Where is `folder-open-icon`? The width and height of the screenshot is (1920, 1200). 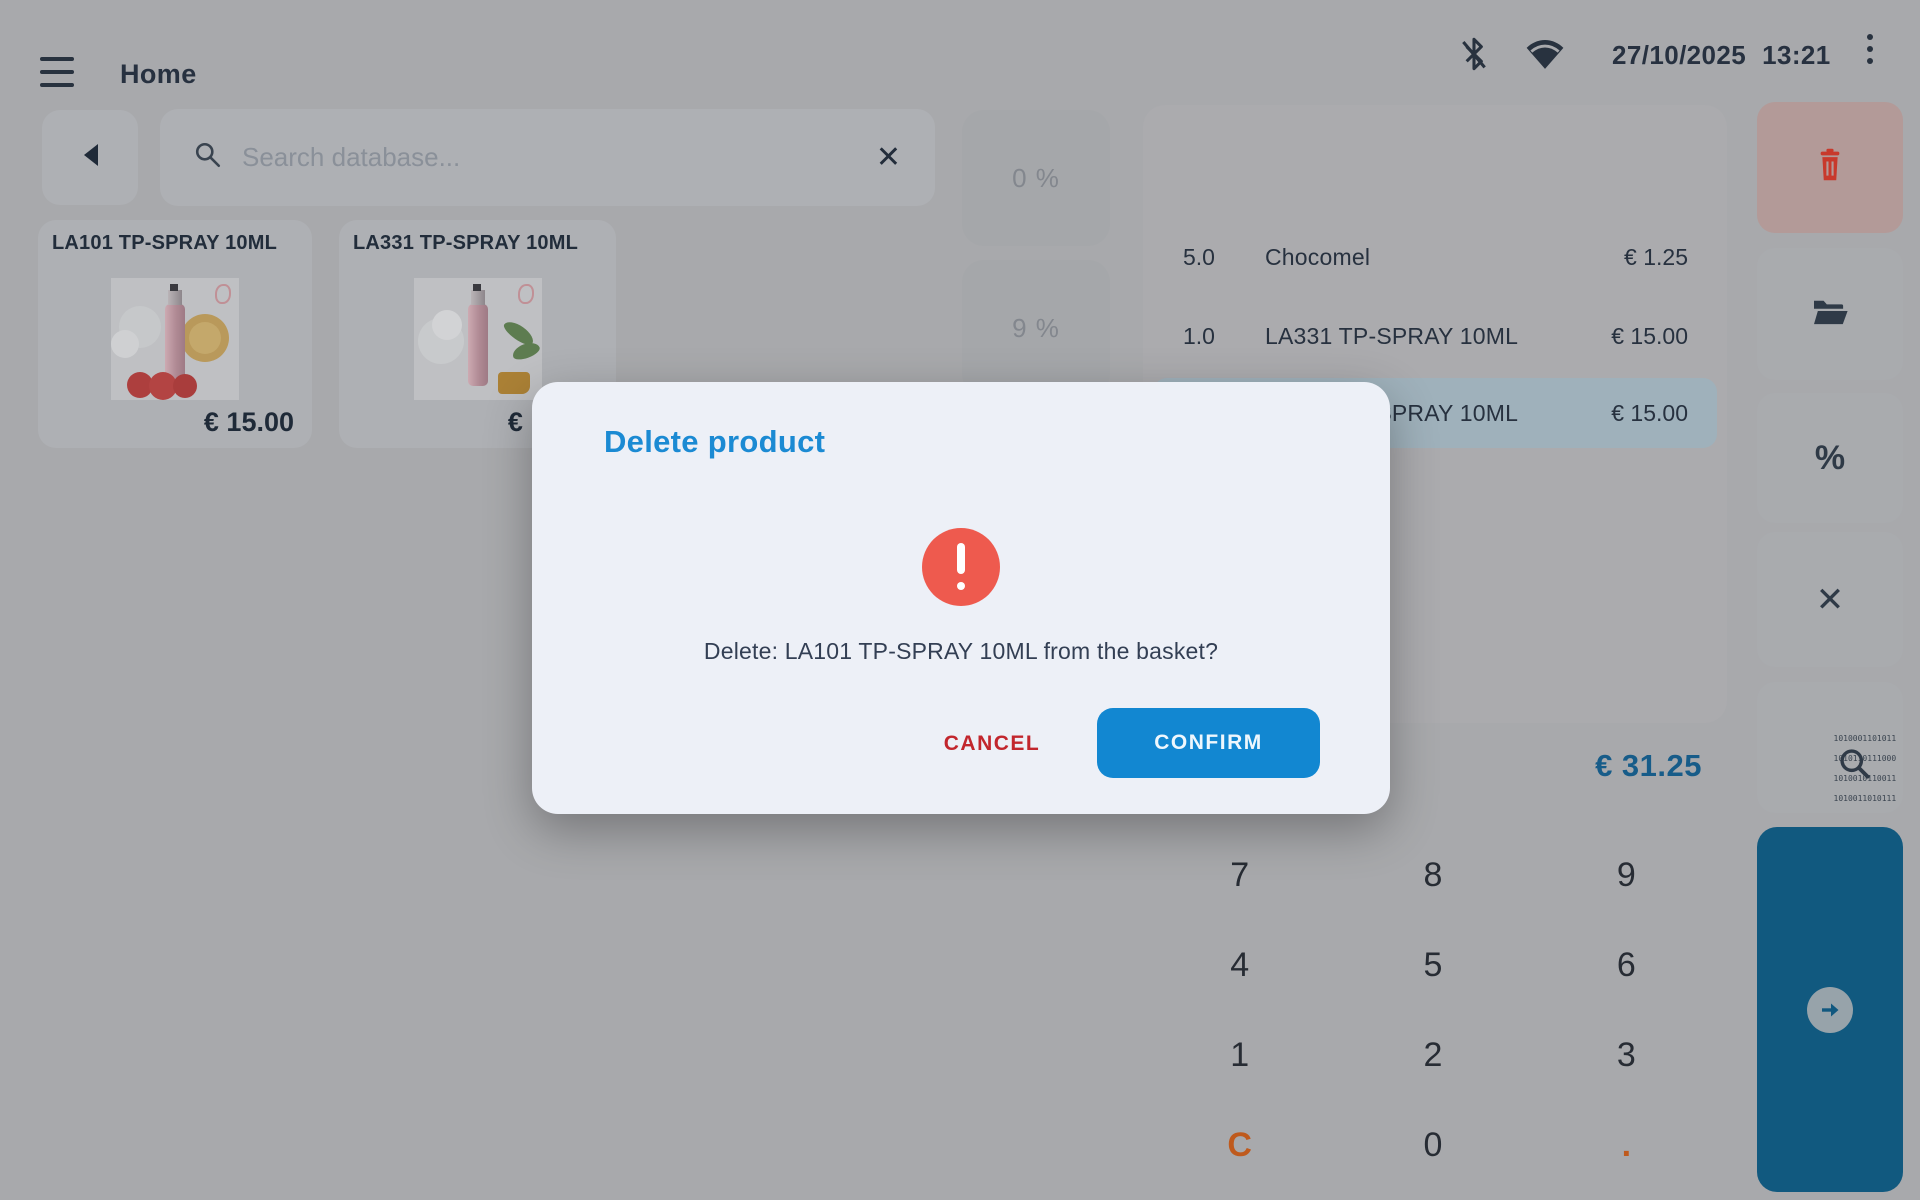
folder-open-icon is located at coordinates (1830, 314).